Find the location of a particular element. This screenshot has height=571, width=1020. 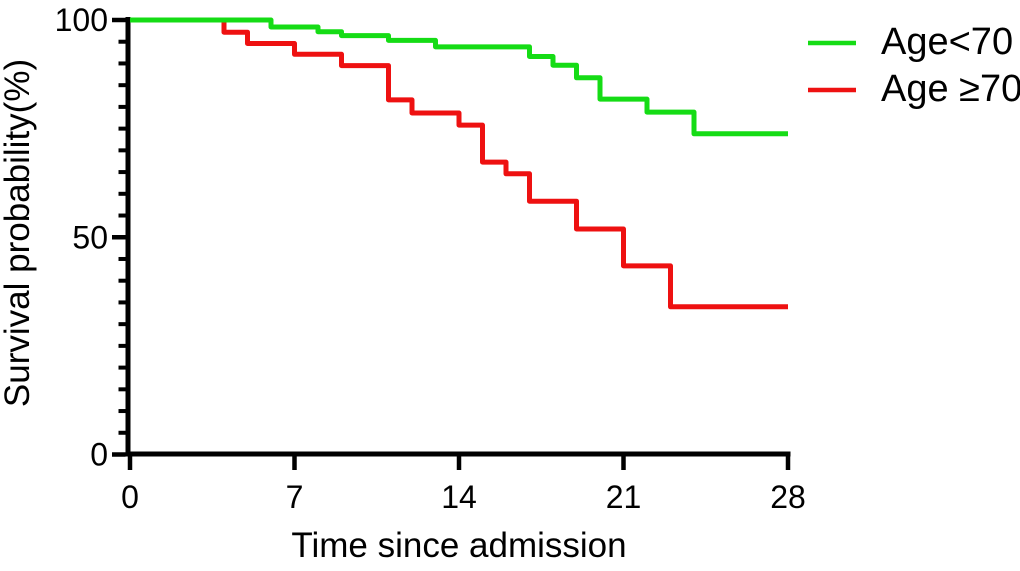

y-axis-title: Survival probability(%) is located at coordinates (18, 233).